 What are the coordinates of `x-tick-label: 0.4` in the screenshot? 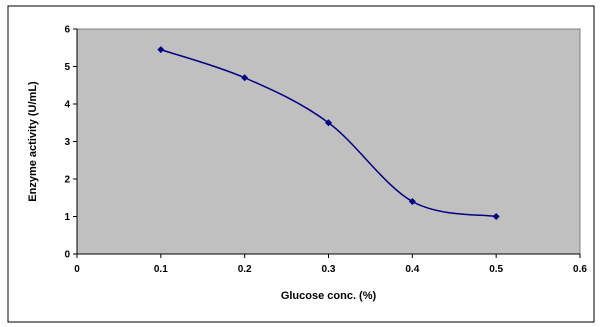 It's located at (412, 269).